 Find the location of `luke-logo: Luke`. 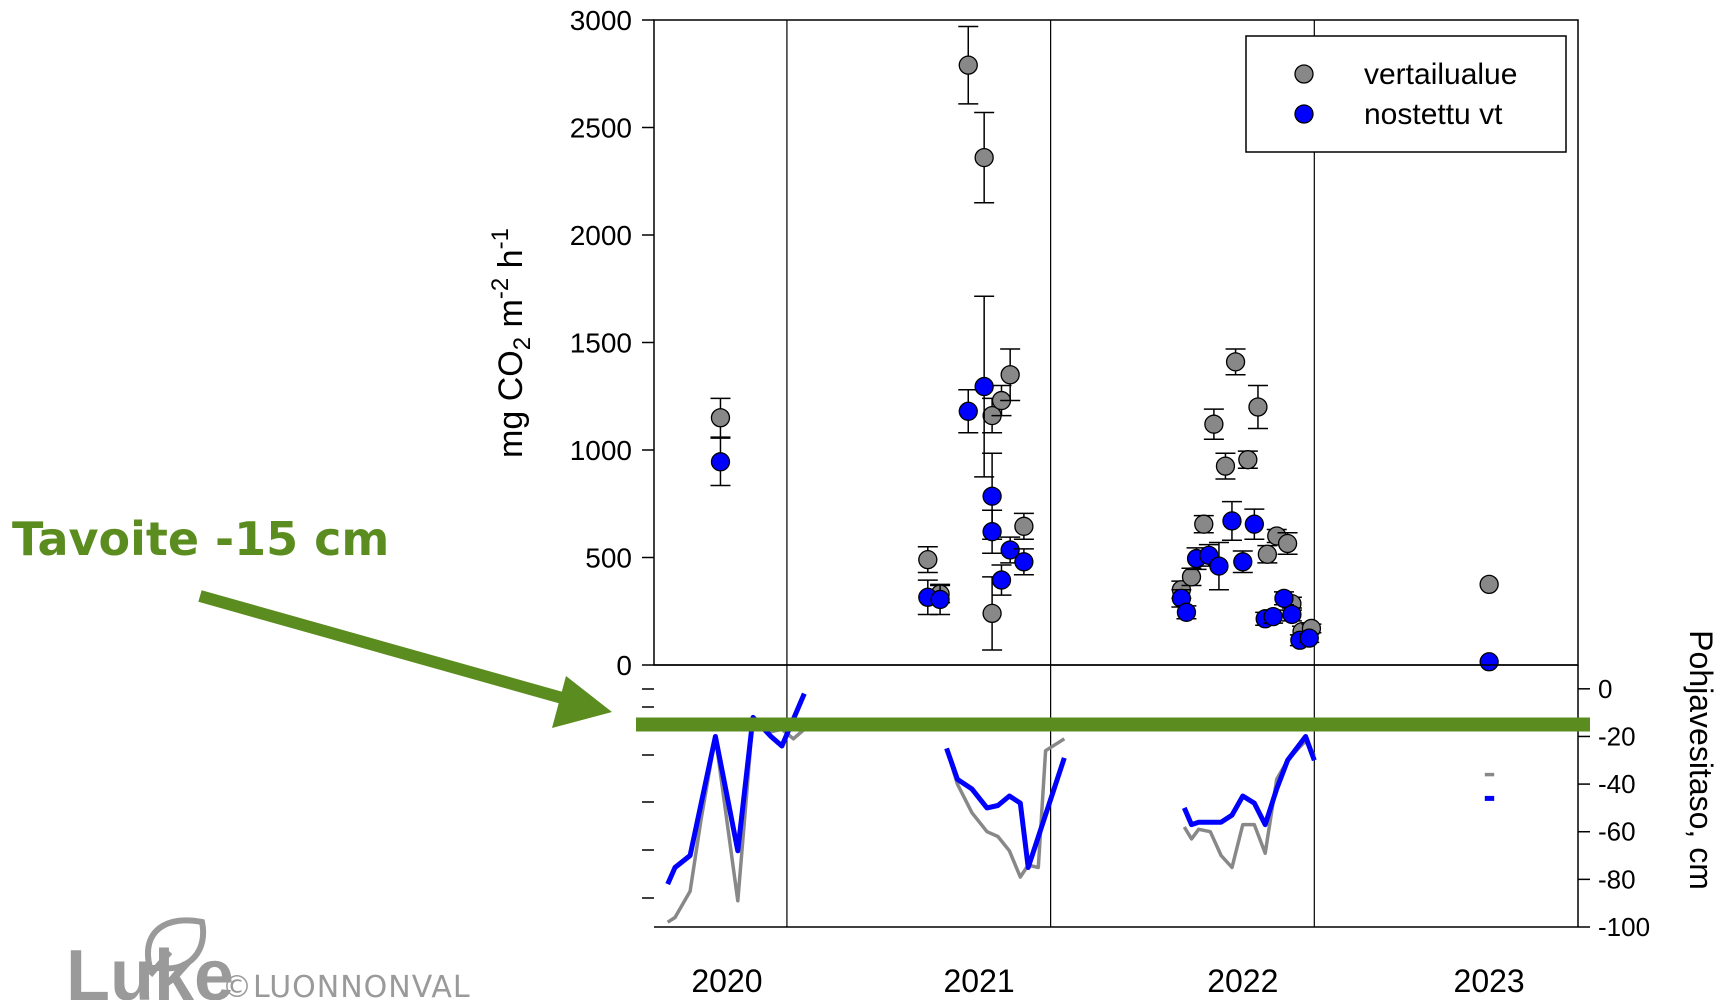

luke-logo: Luke is located at coordinates (150, 958).